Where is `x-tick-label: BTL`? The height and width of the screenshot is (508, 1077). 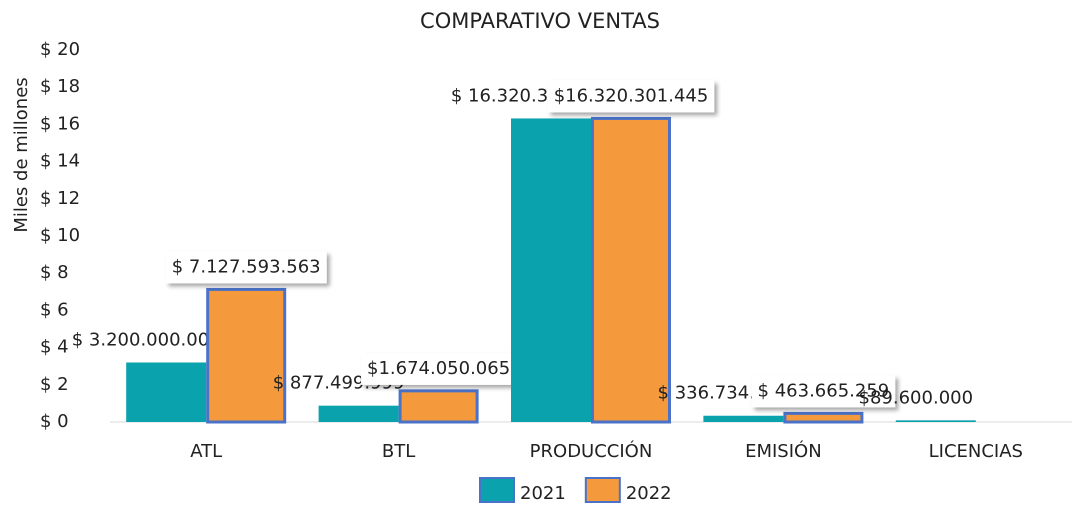 x-tick-label: BTL is located at coordinates (398, 451).